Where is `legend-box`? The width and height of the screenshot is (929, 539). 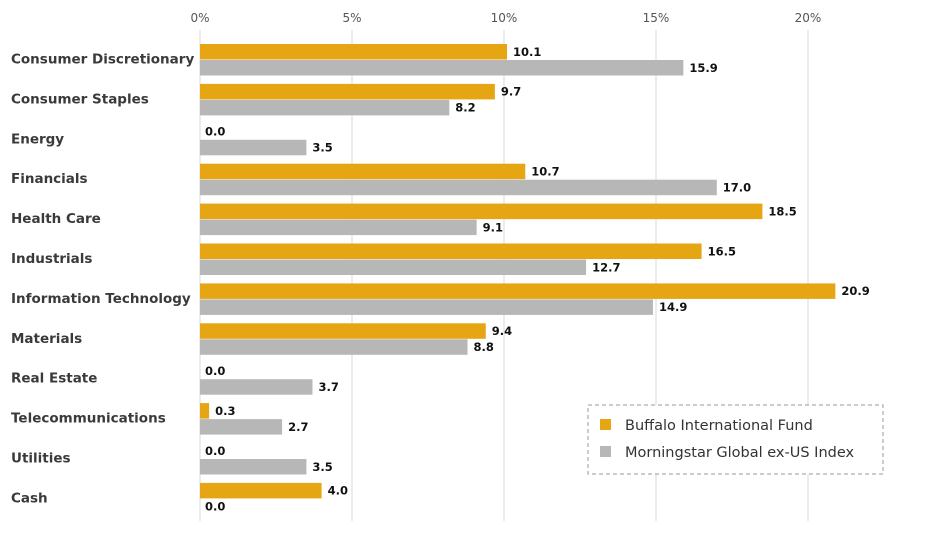
legend-box is located at coordinates (735, 439).